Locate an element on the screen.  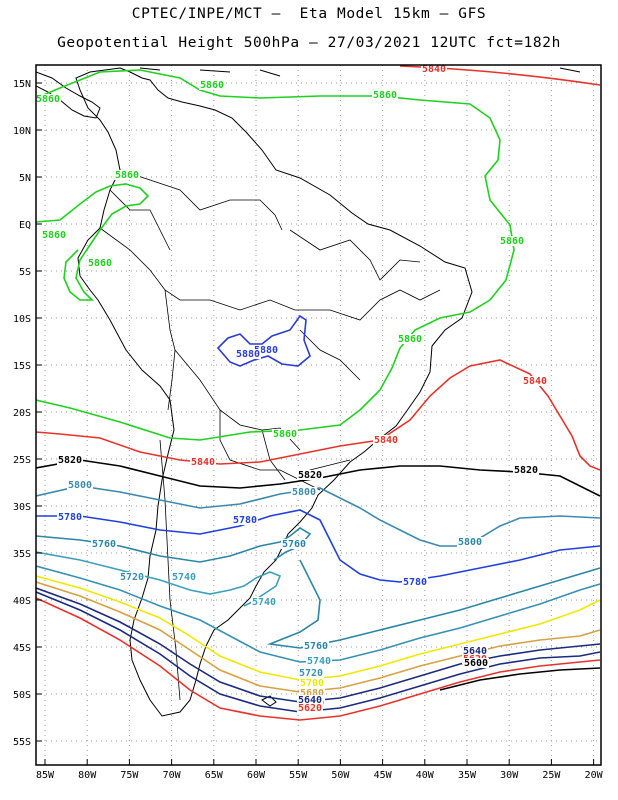
lat-tick-label: 30S is located at coordinates (22, 507).